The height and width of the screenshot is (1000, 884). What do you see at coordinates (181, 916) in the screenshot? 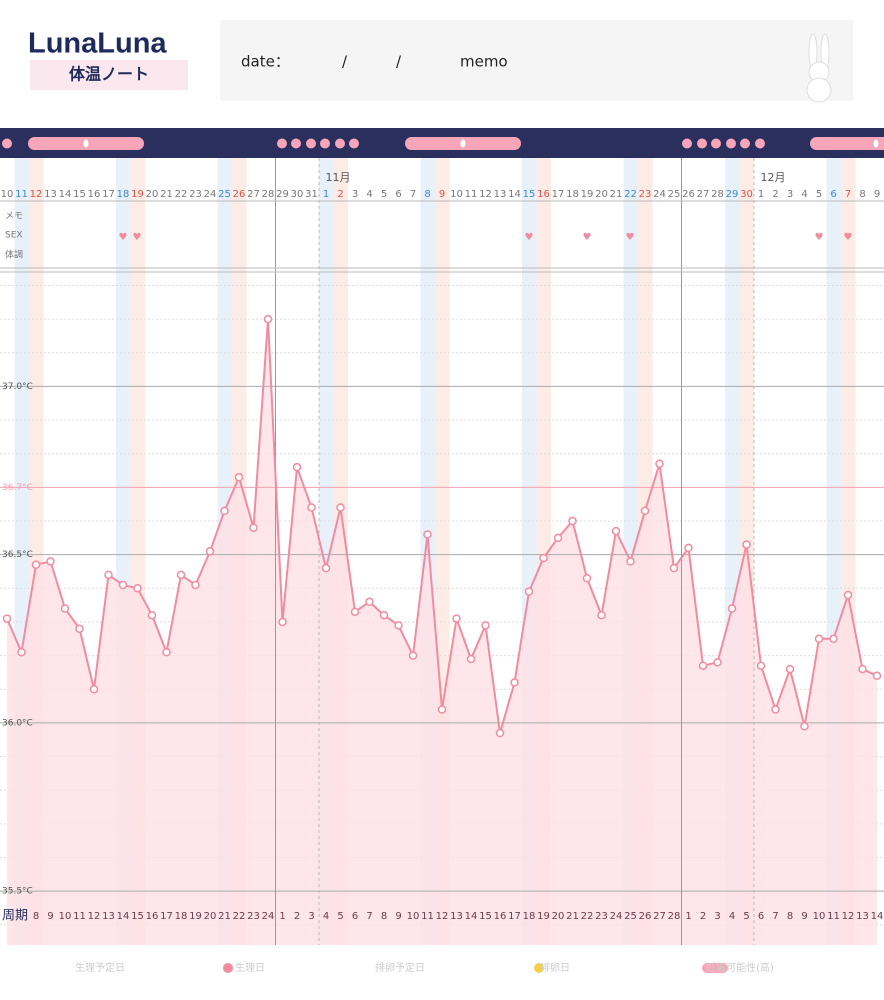
I see `cycle-day: 18` at bounding box center [181, 916].